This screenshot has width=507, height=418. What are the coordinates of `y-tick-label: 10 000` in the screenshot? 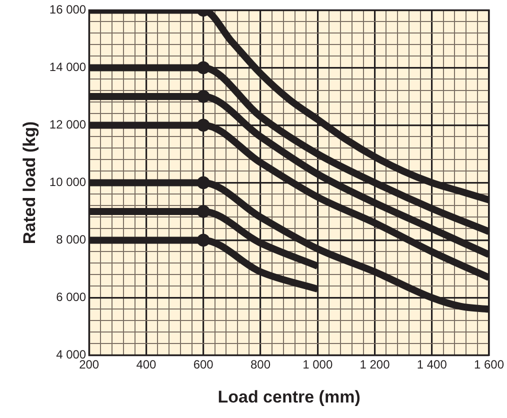 It's located at (67, 182).